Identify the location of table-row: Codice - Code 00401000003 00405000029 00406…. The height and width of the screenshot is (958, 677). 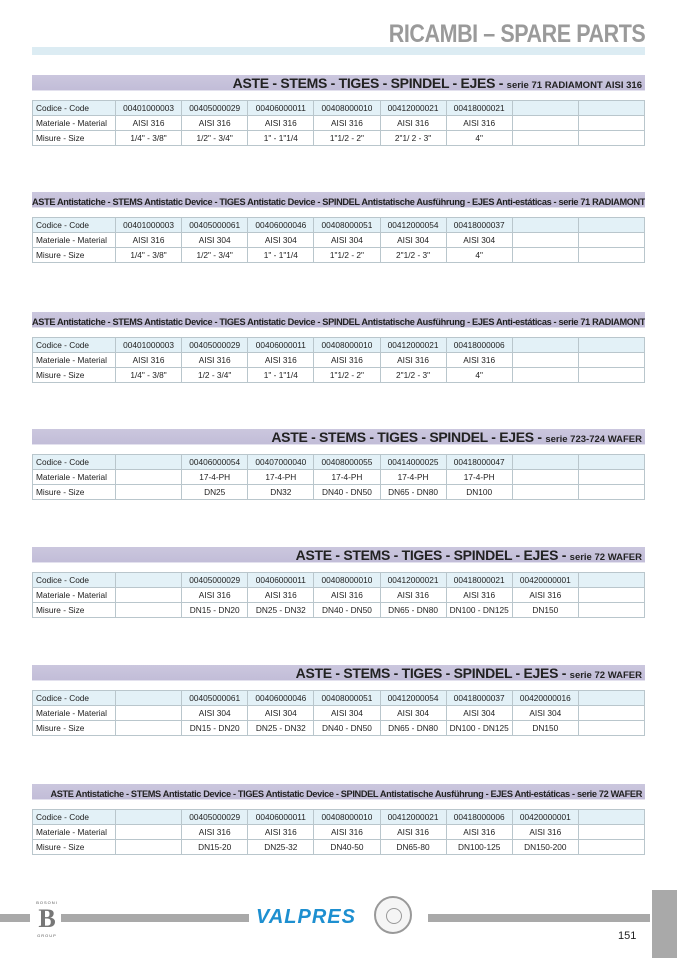
(339, 108).